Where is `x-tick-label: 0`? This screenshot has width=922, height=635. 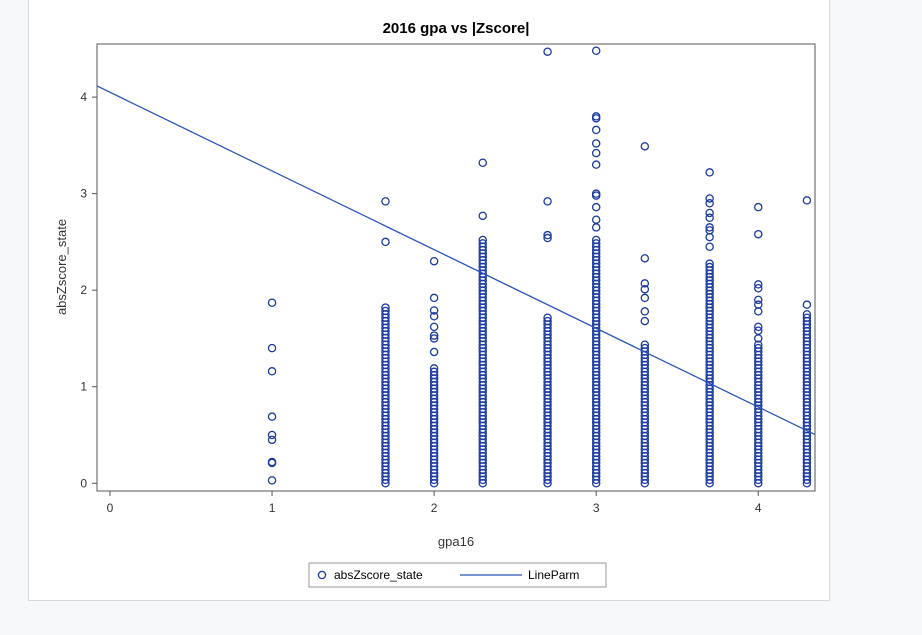
x-tick-label: 0 is located at coordinates (110, 508).